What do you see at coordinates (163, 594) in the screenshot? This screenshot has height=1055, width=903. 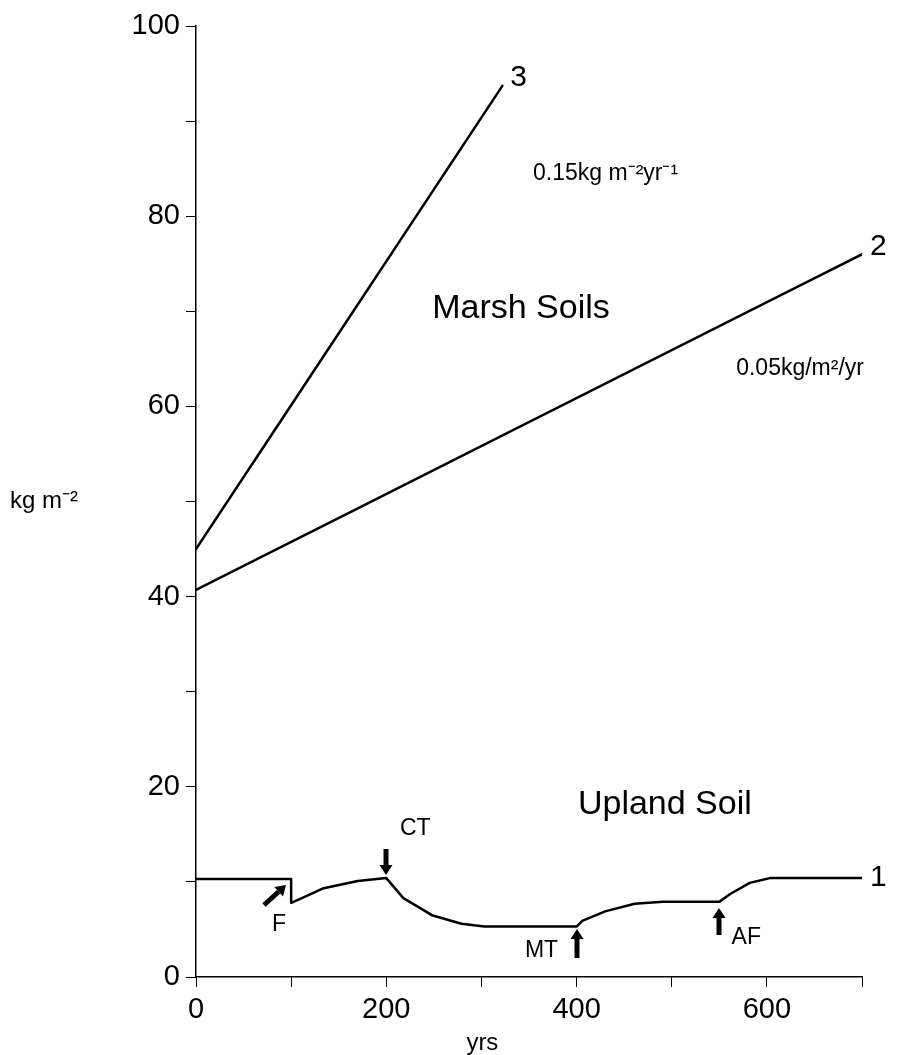 I see `y-tick-label: 40` at bounding box center [163, 594].